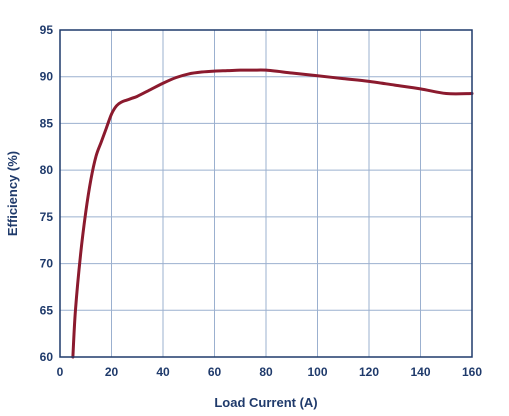 The image size is (509, 416). Describe the element at coordinates (163, 372) in the screenshot. I see `x-tick-label: 40` at that location.